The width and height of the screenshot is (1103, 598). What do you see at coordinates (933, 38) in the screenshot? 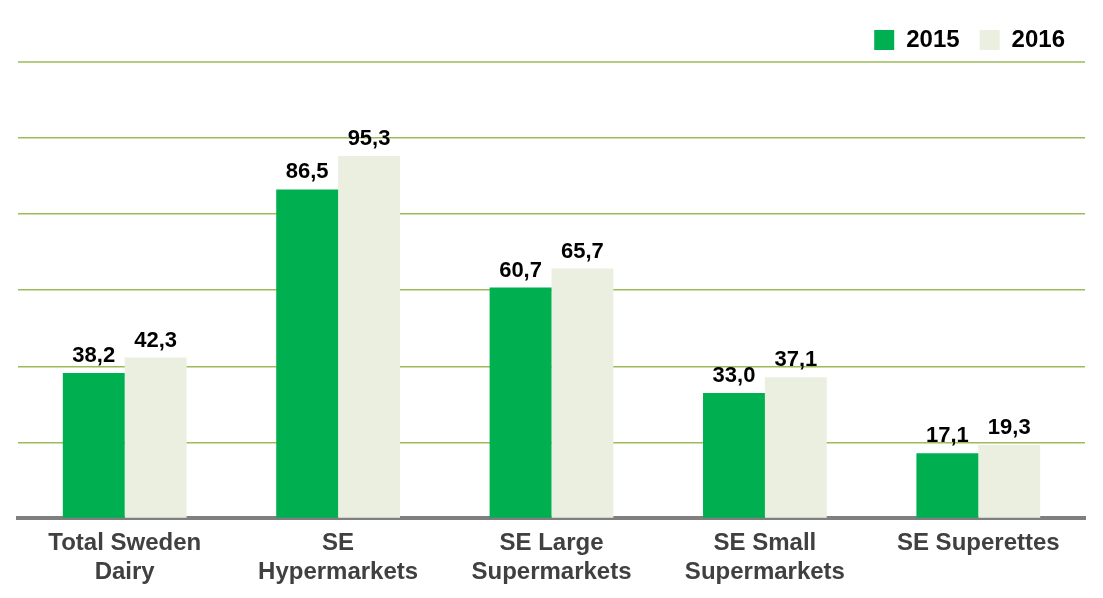
I see `legend-label: 2015` at bounding box center [933, 38].